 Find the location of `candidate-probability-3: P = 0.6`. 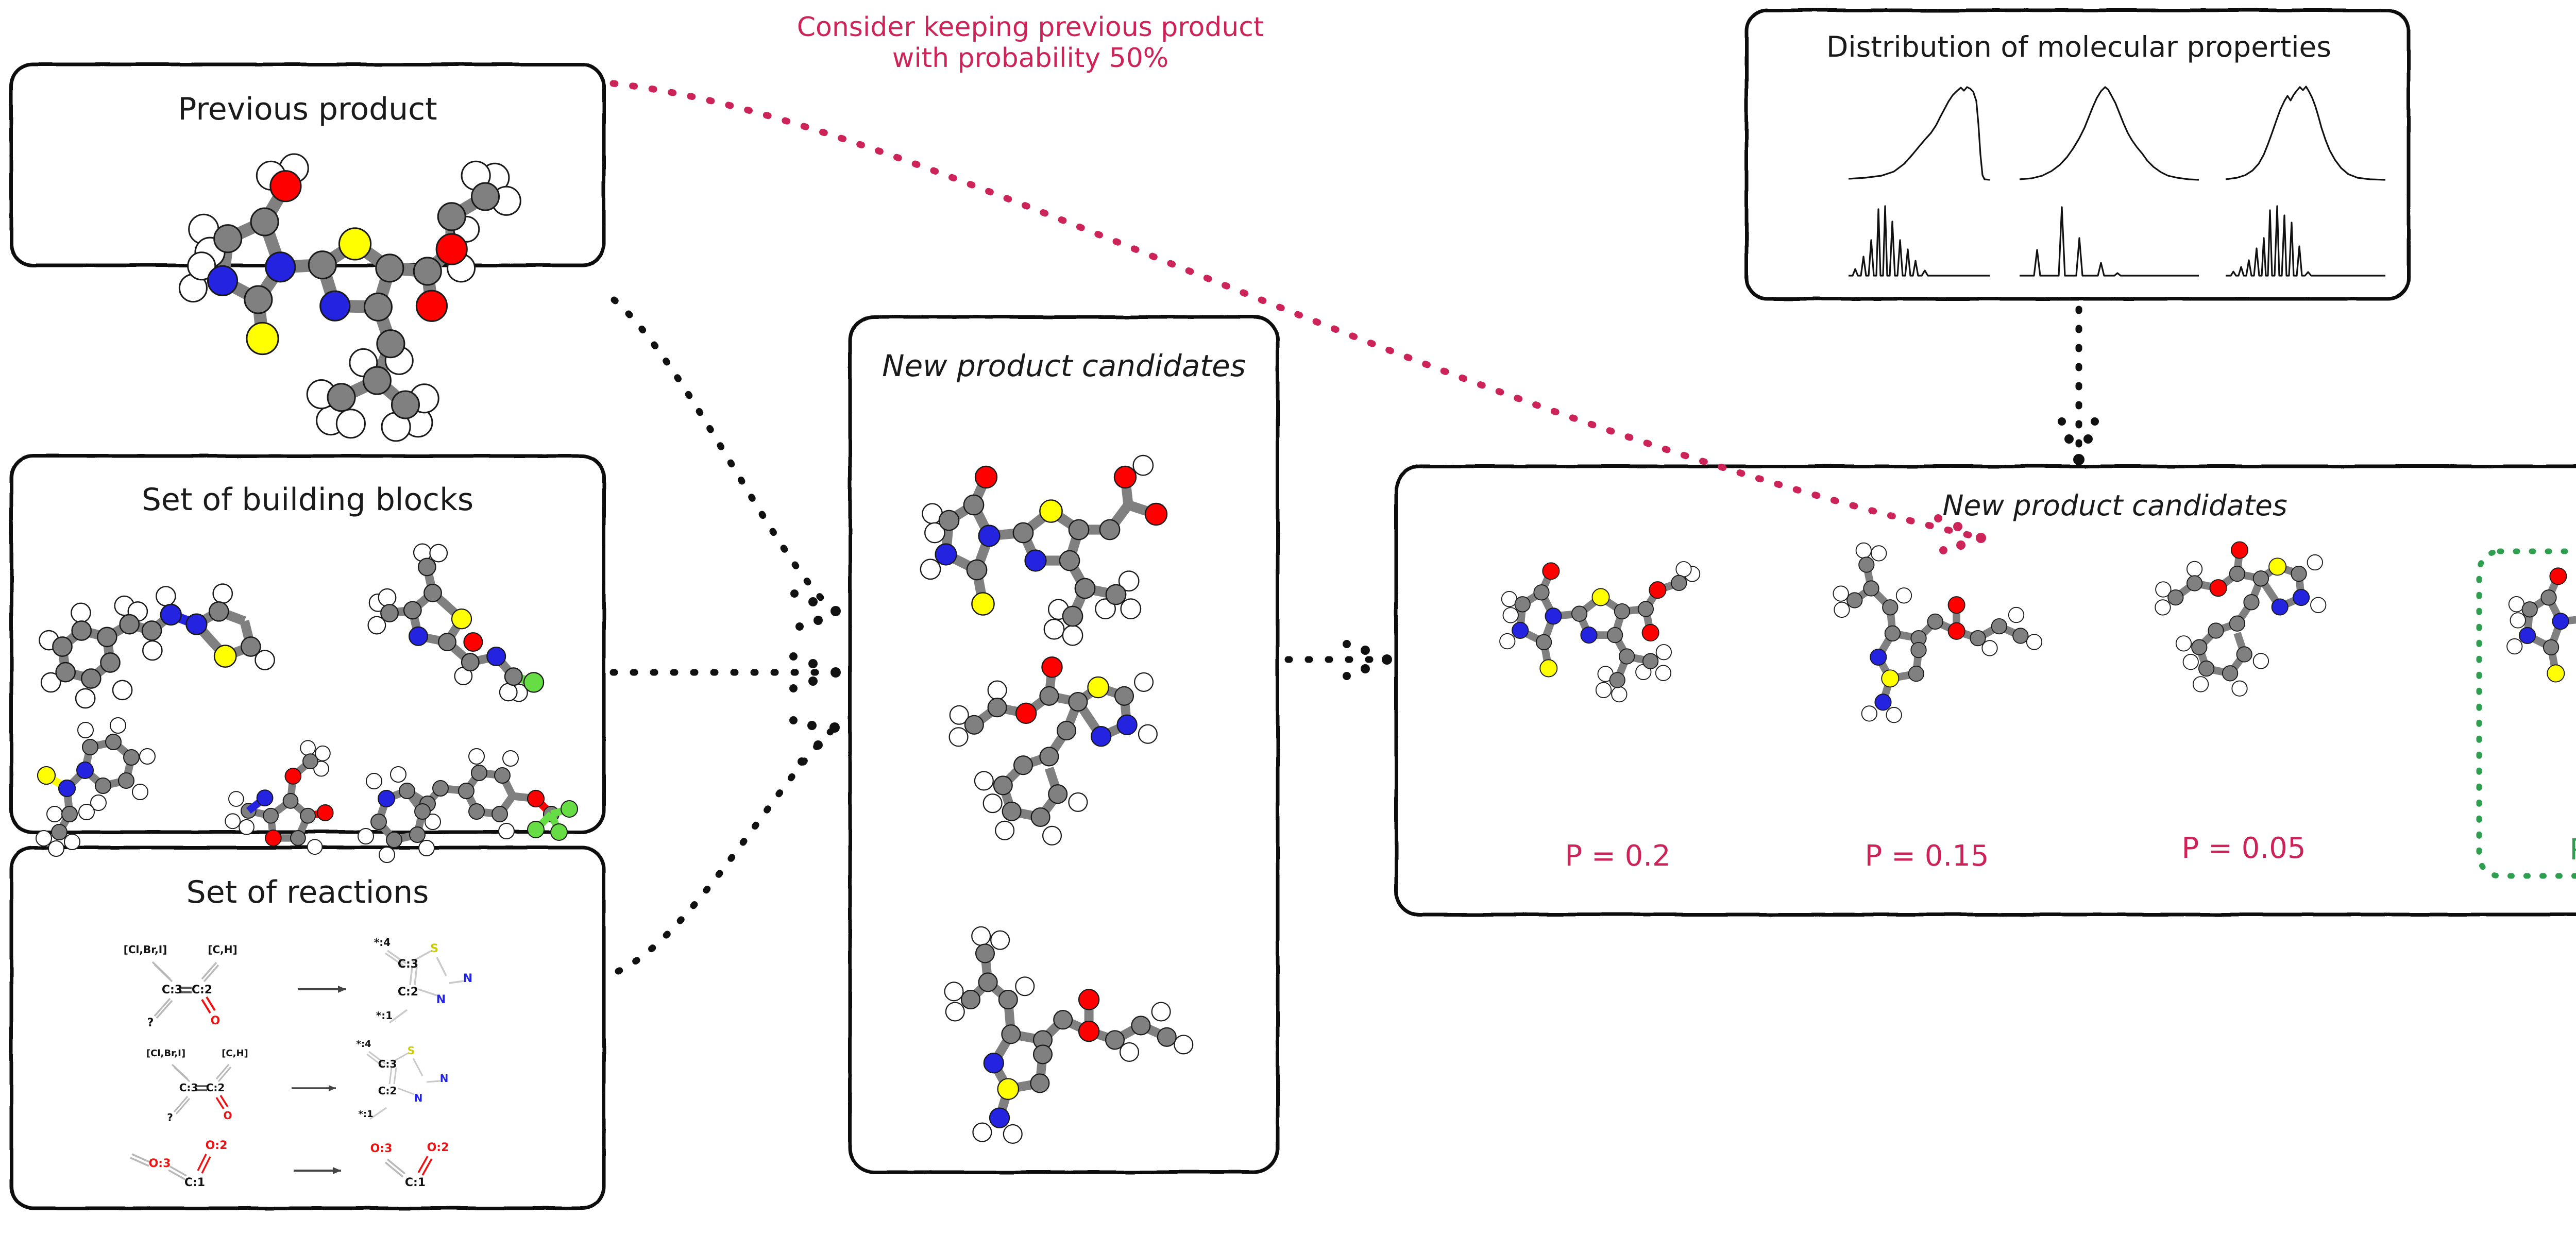

candidate-probability-3: P = 0.6 is located at coordinates (2572, 850).